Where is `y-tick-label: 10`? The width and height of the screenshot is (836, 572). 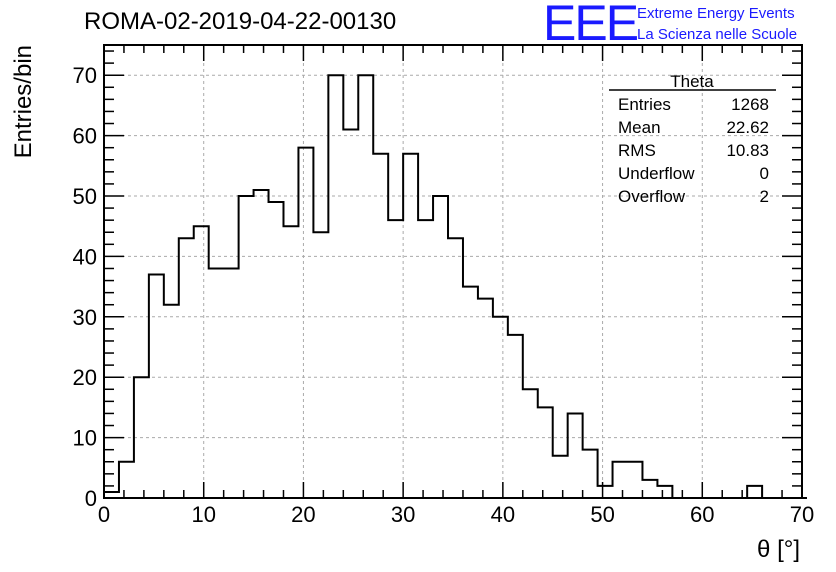 y-tick-label: 10 is located at coordinates (85, 438).